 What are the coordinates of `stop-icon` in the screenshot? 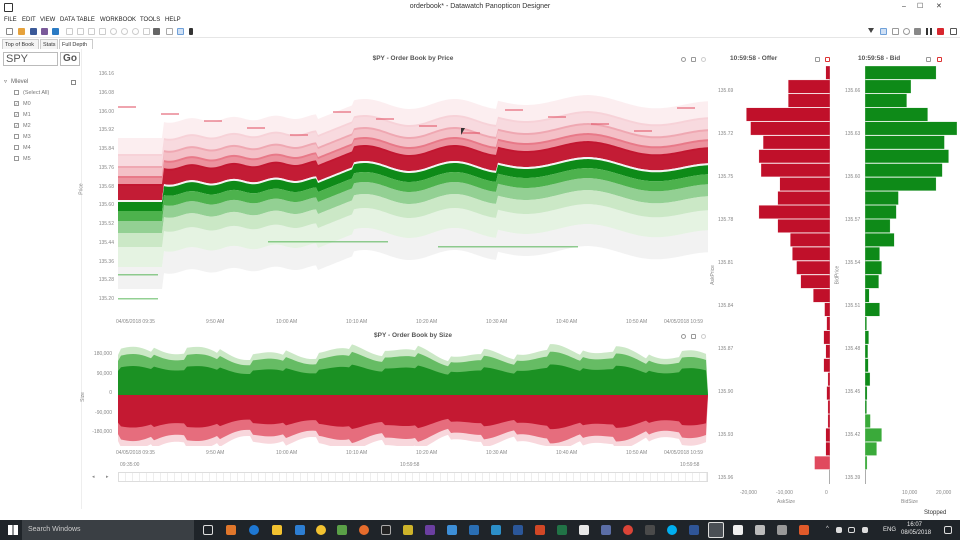 It's located at (940, 31).